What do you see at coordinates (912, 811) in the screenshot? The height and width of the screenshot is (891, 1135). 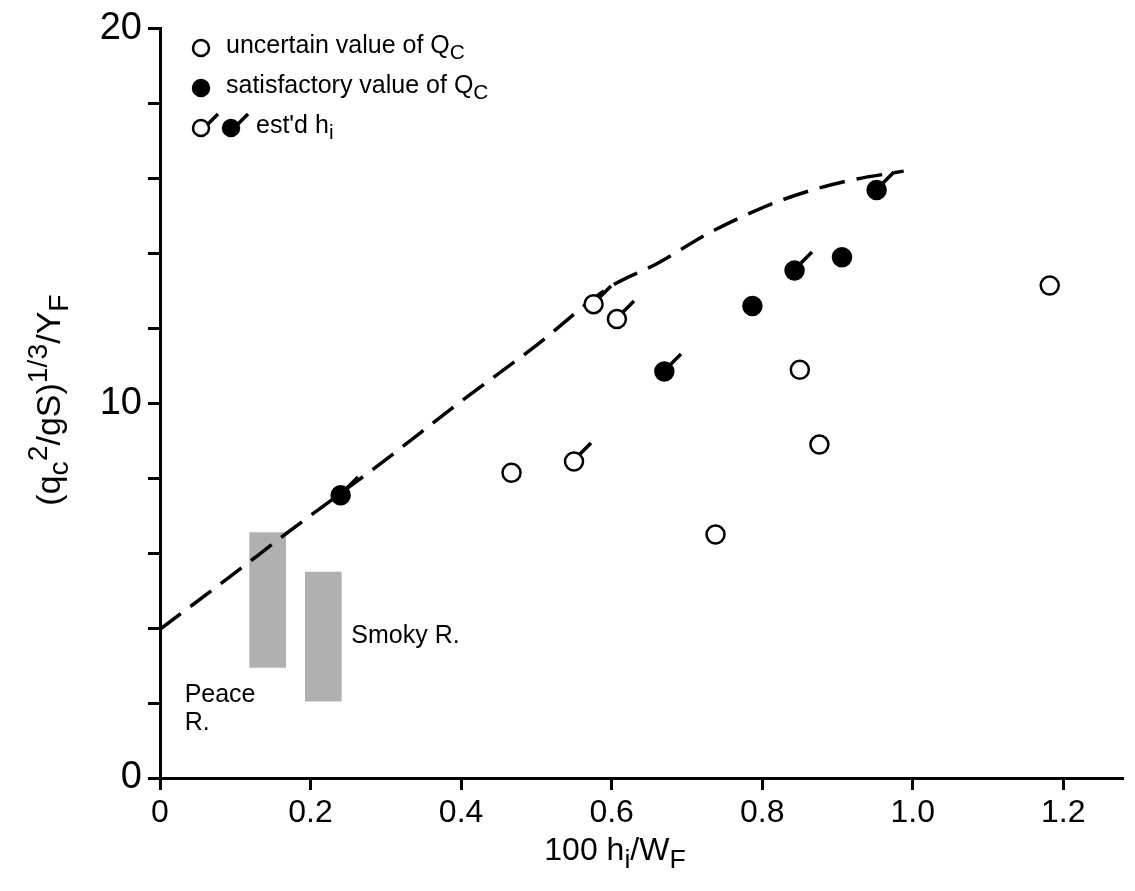 I see `x-tick-label: 1.0` at bounding box center [912, 811].